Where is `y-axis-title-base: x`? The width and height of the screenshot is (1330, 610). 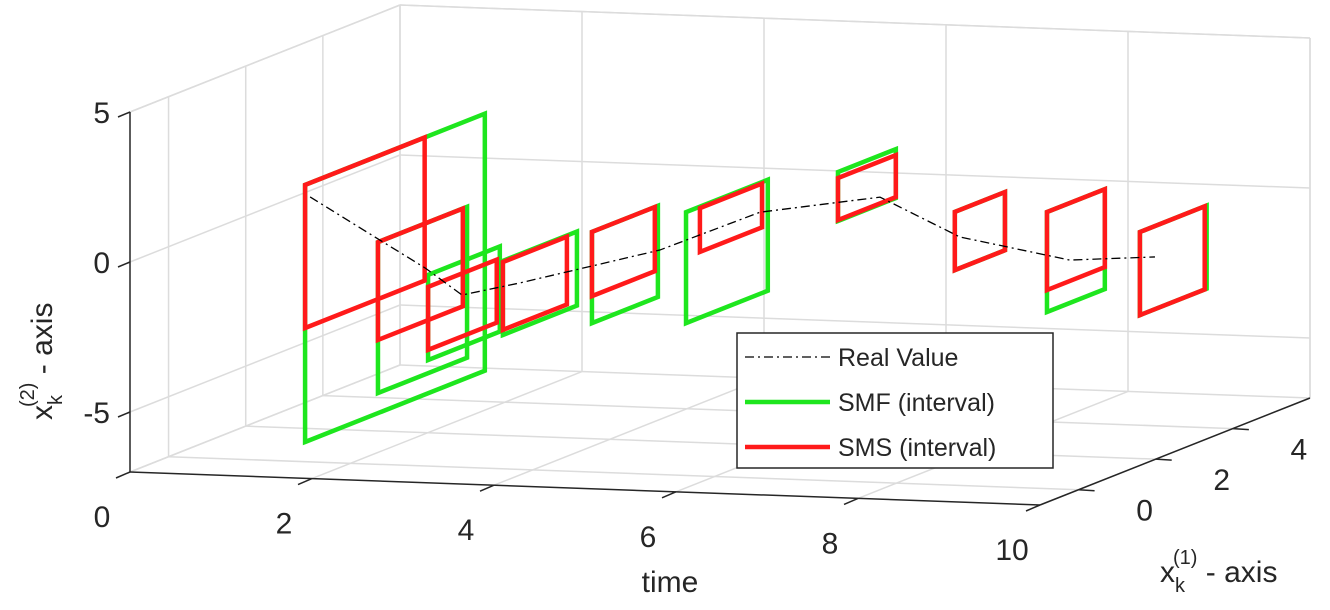 y-axis-title-base: x is located at coordinates (1167, 572).